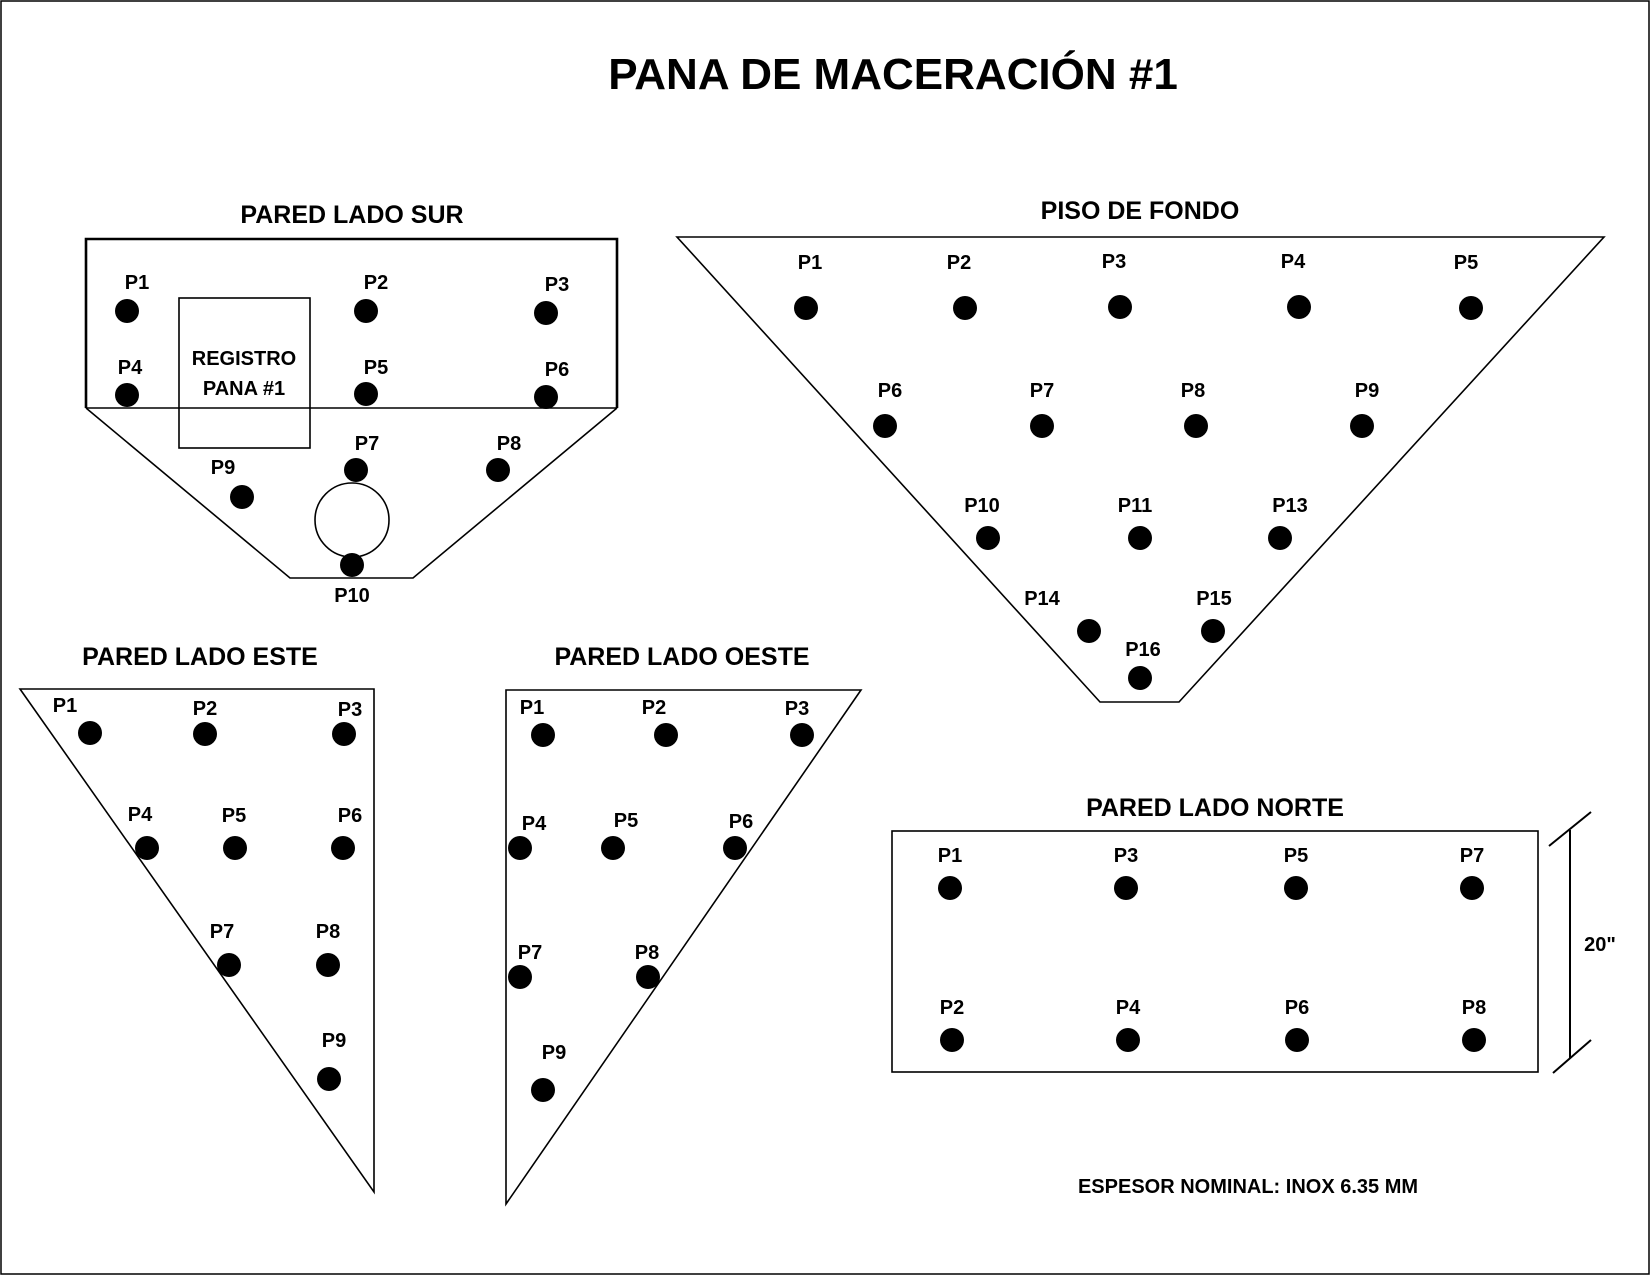 The height and width of the screenshot is (1275, 1650). Describe the element at coordinates (328, 965) in the screenshot. I see `este-point-p8` at that location.